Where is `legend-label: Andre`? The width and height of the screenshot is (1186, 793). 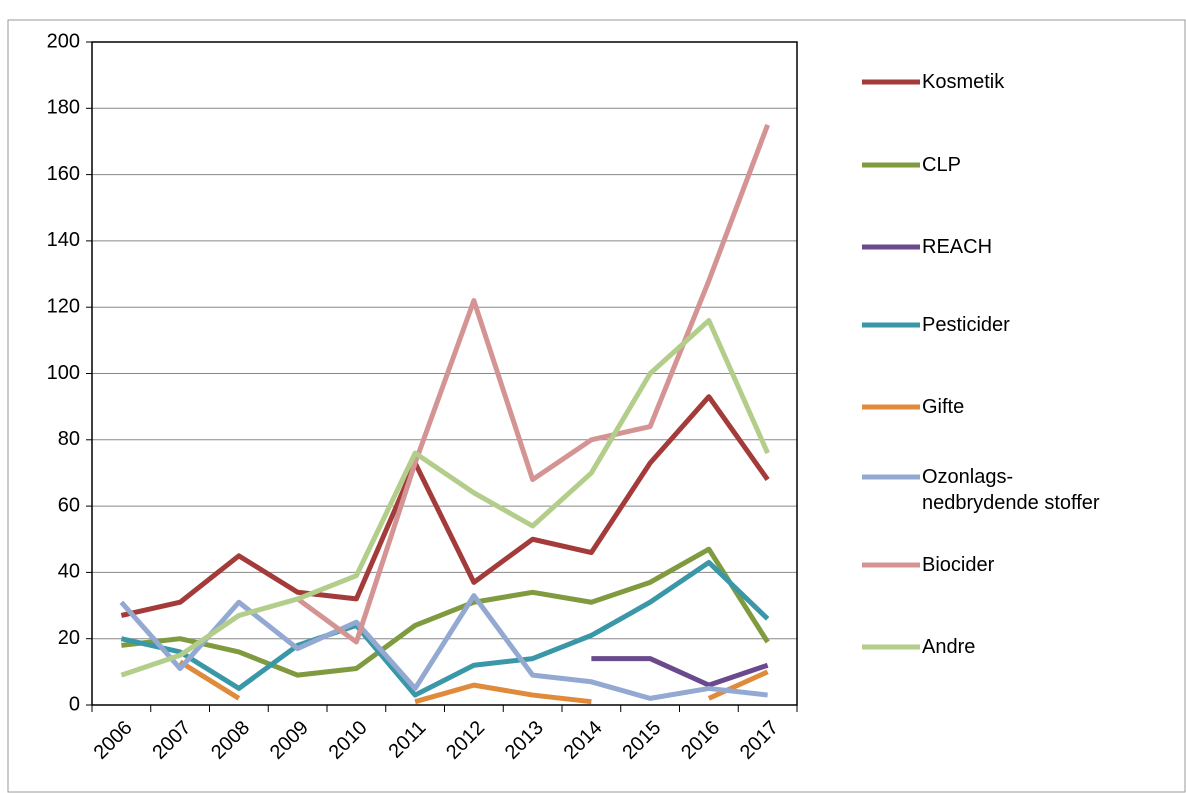
legend-label: Andre is located at coordinates (949, 647).